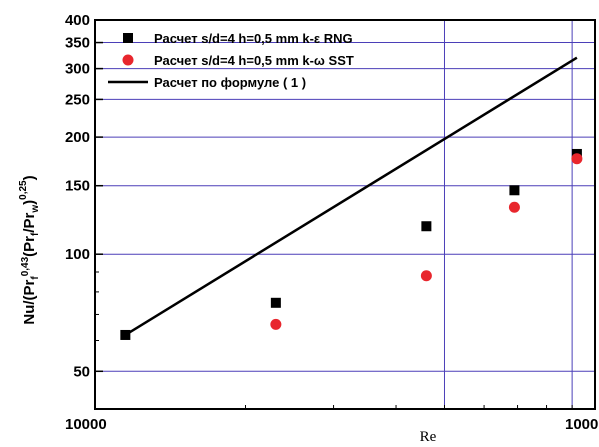  I want to click on y-tick-label: 400, so click(77, 20).